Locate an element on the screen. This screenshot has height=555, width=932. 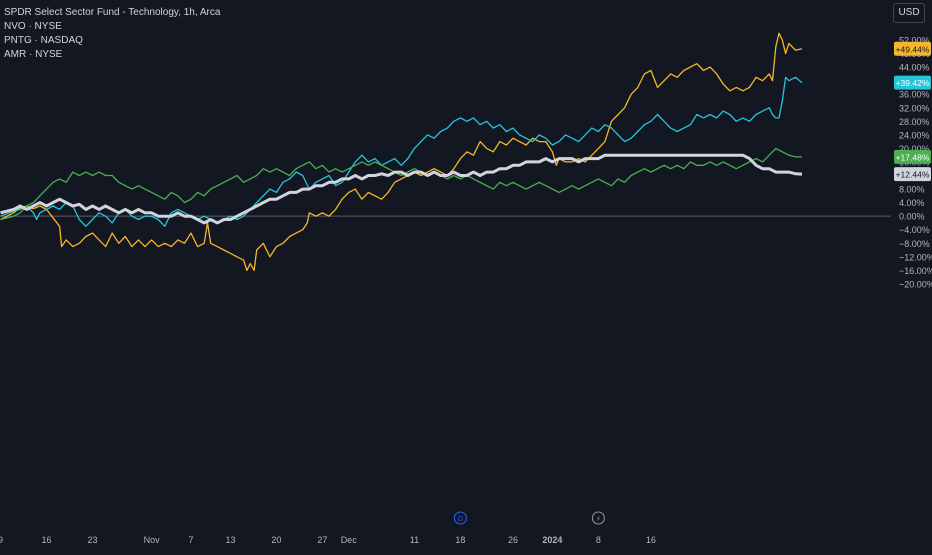
series-line-main is located at coordinates (401, 189).